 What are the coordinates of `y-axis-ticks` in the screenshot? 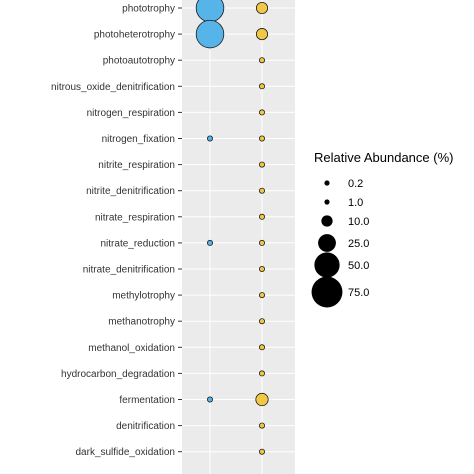 It's located at (180, 230).